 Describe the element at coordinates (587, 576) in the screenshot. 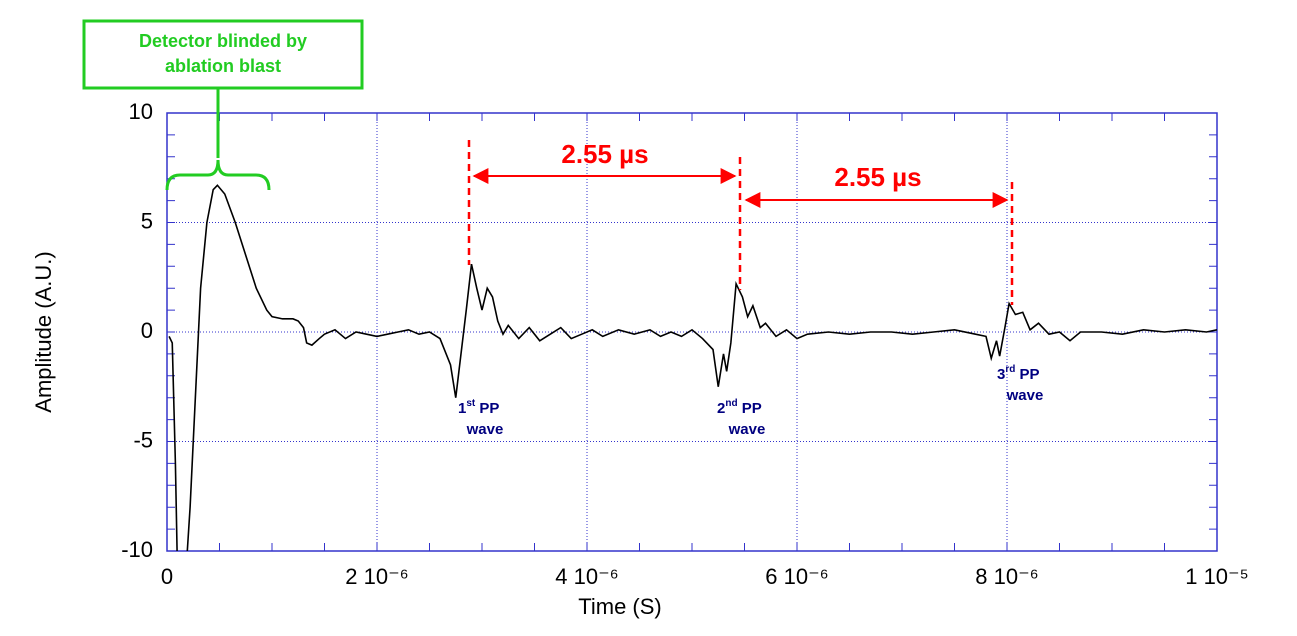

I see `x-tick-label: 4 10⁻⁶` at that location.